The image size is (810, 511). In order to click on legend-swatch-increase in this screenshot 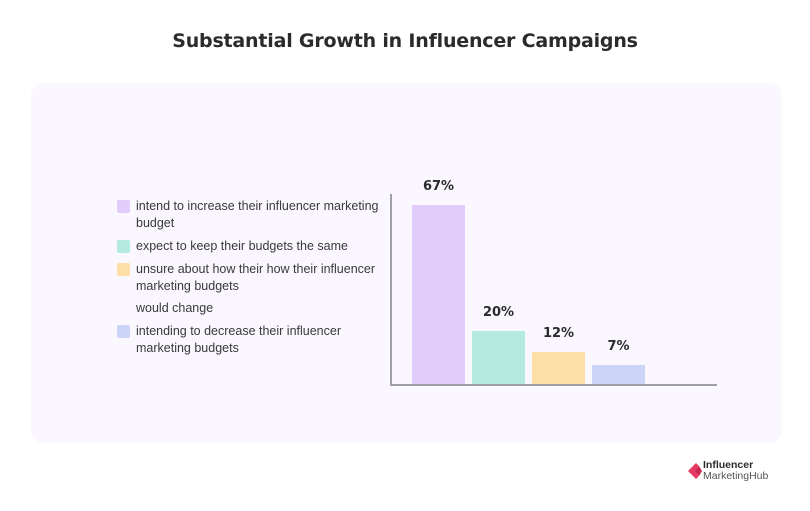, I will do `click(123, 206)`.